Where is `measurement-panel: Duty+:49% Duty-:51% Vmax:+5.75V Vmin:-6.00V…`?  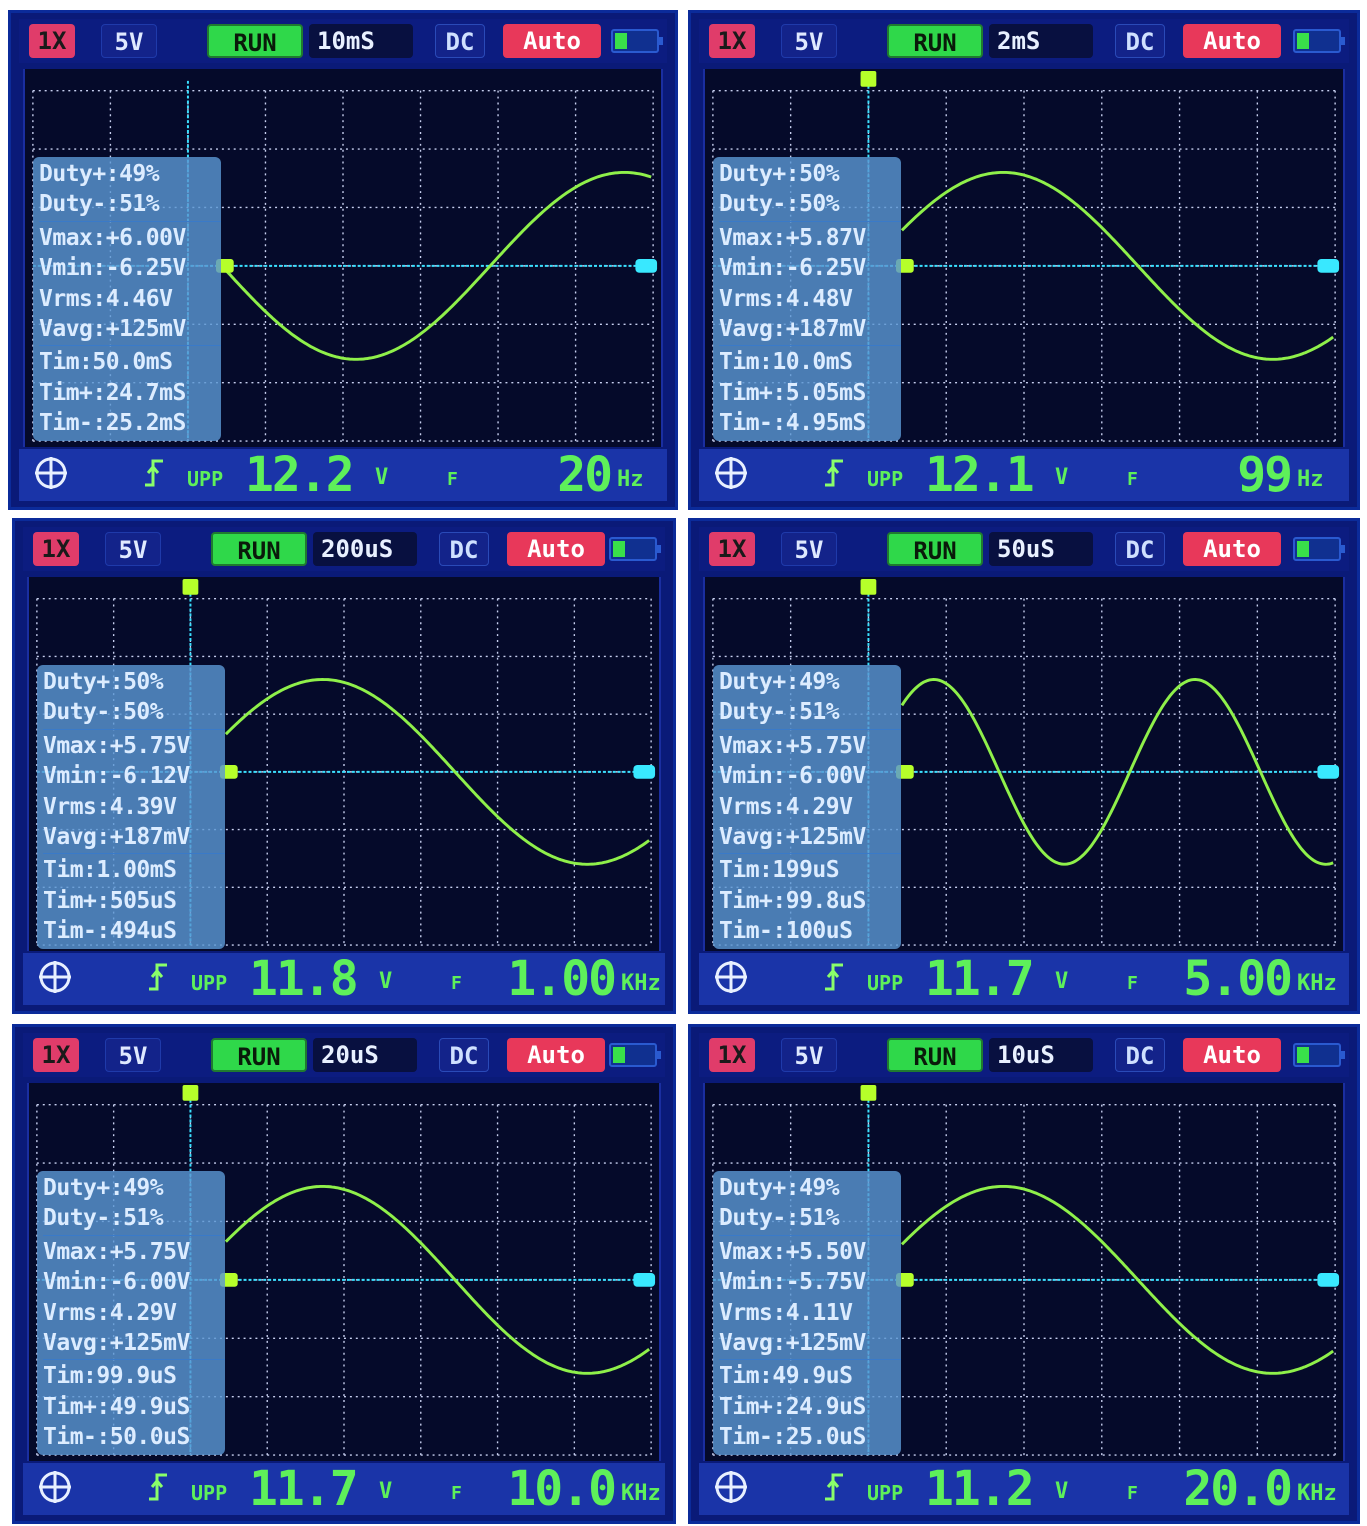
measurement-panel: Duty+:49% Duty-:51% Vmax:+5.75V Vmin:-6.00V… is located at coordinates (131, 1313).